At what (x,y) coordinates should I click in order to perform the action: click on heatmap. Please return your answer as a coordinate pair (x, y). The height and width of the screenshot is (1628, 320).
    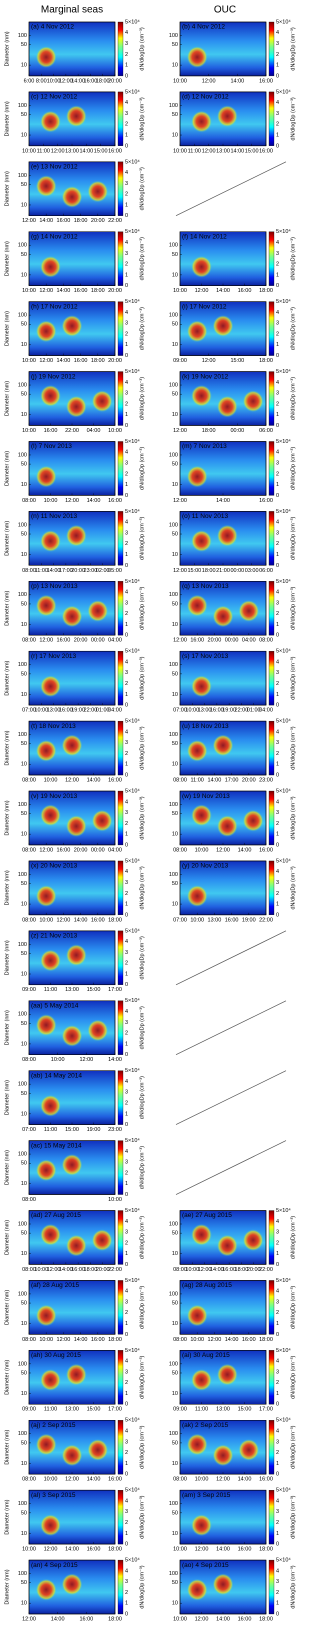
    Looking at the image, I should click on (223, 1517).